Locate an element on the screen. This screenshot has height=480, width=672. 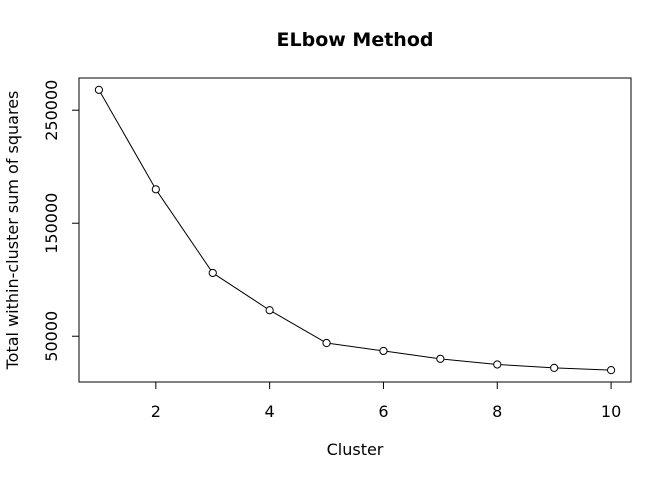
x-tick-label: 10 is located at coordinates (611, 411).